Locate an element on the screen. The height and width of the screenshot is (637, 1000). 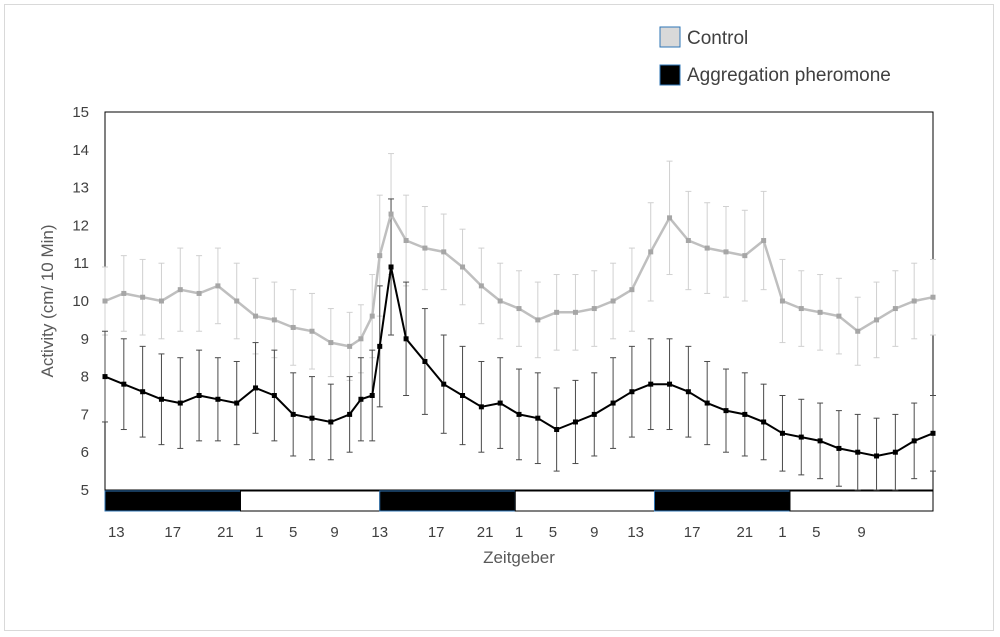
y-tick-label: 13 is located at coordinates (80, 188).